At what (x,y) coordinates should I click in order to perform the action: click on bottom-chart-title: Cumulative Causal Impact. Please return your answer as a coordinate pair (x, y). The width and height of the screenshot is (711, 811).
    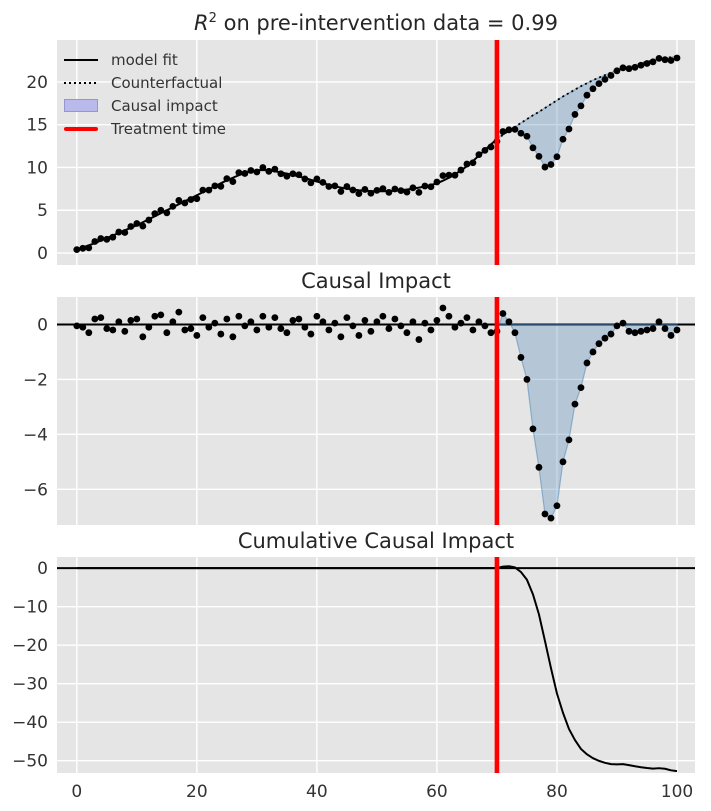
    Looking at the image, I should click on (376, 541).